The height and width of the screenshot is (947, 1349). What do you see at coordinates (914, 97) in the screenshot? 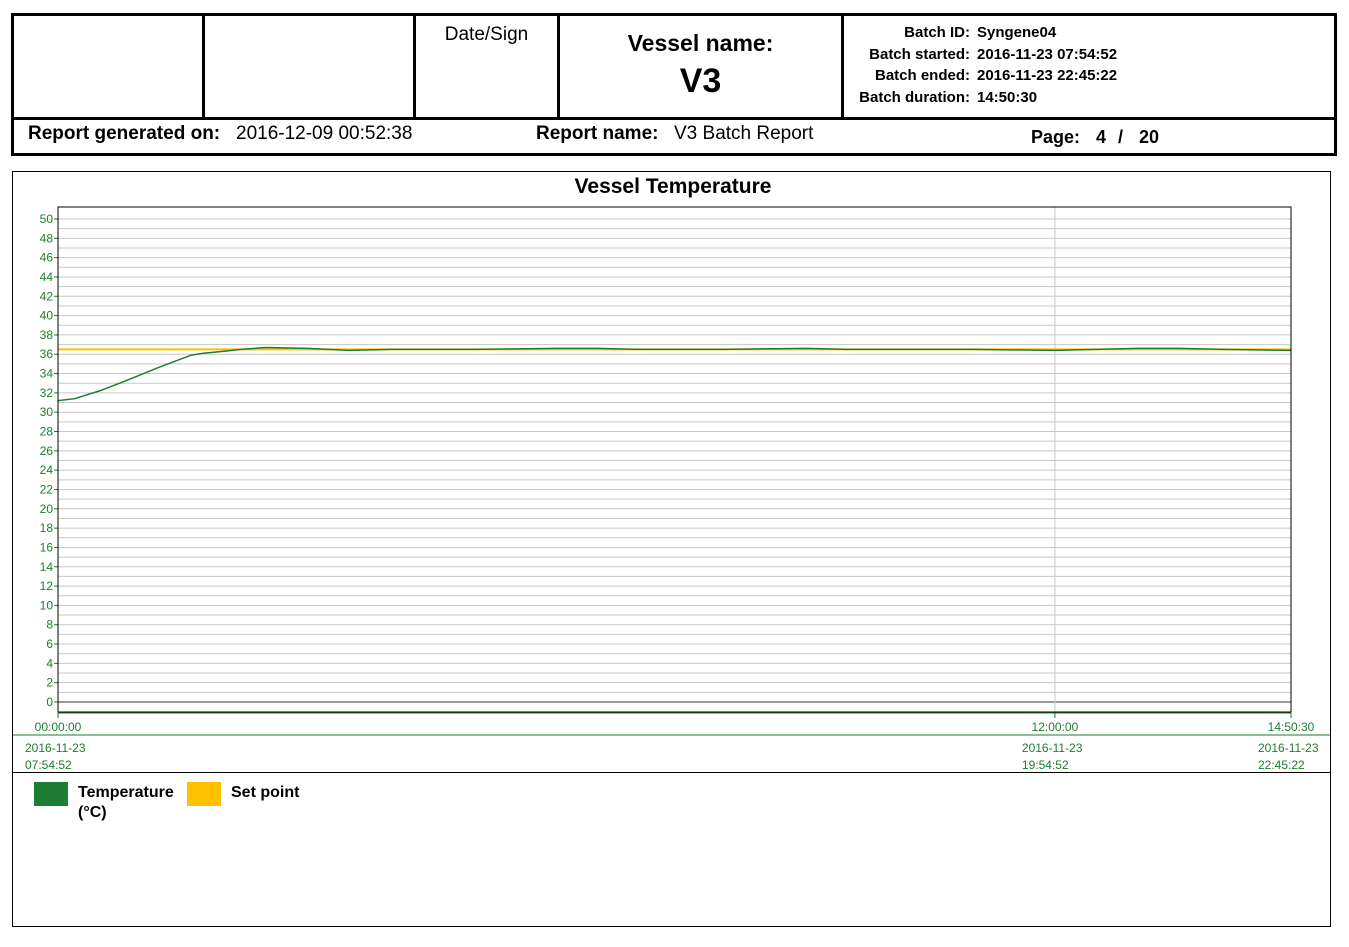
I see `batch-duration-label: Batch duration:` at bounding box center [914, 97].